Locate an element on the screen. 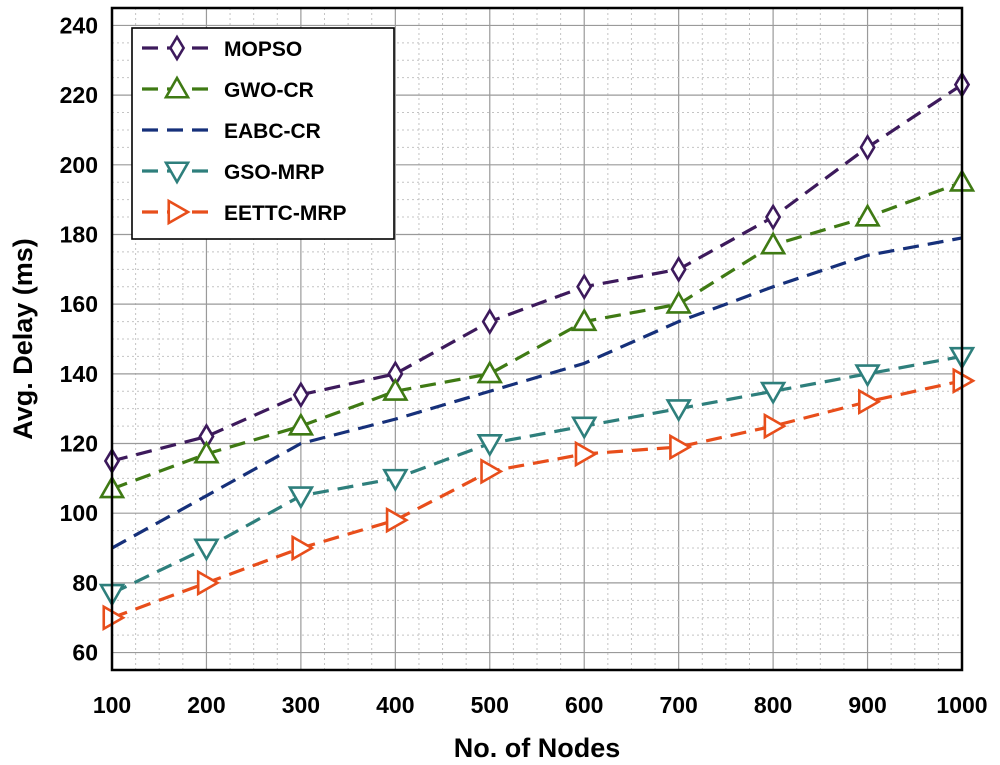 The height and width of the screenshot is (765, 1000). y-tick-label: 220 is located at coordinates (79, 95).